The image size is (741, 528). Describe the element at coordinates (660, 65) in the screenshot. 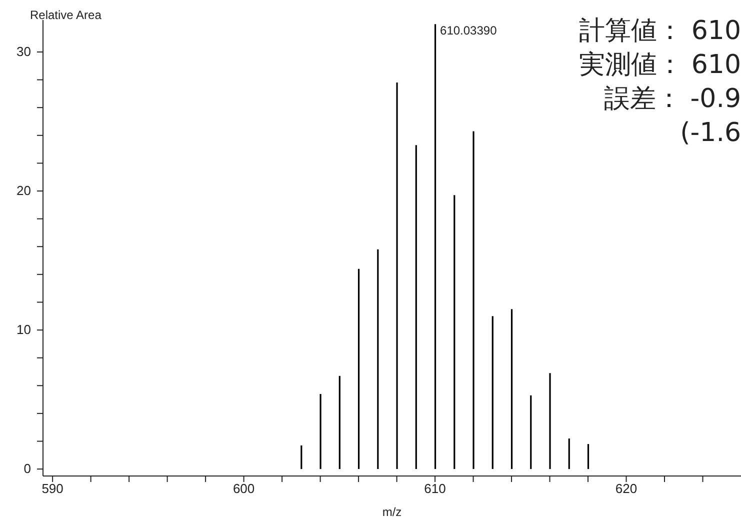

I see `annotation: 実測値： 610` at that location.